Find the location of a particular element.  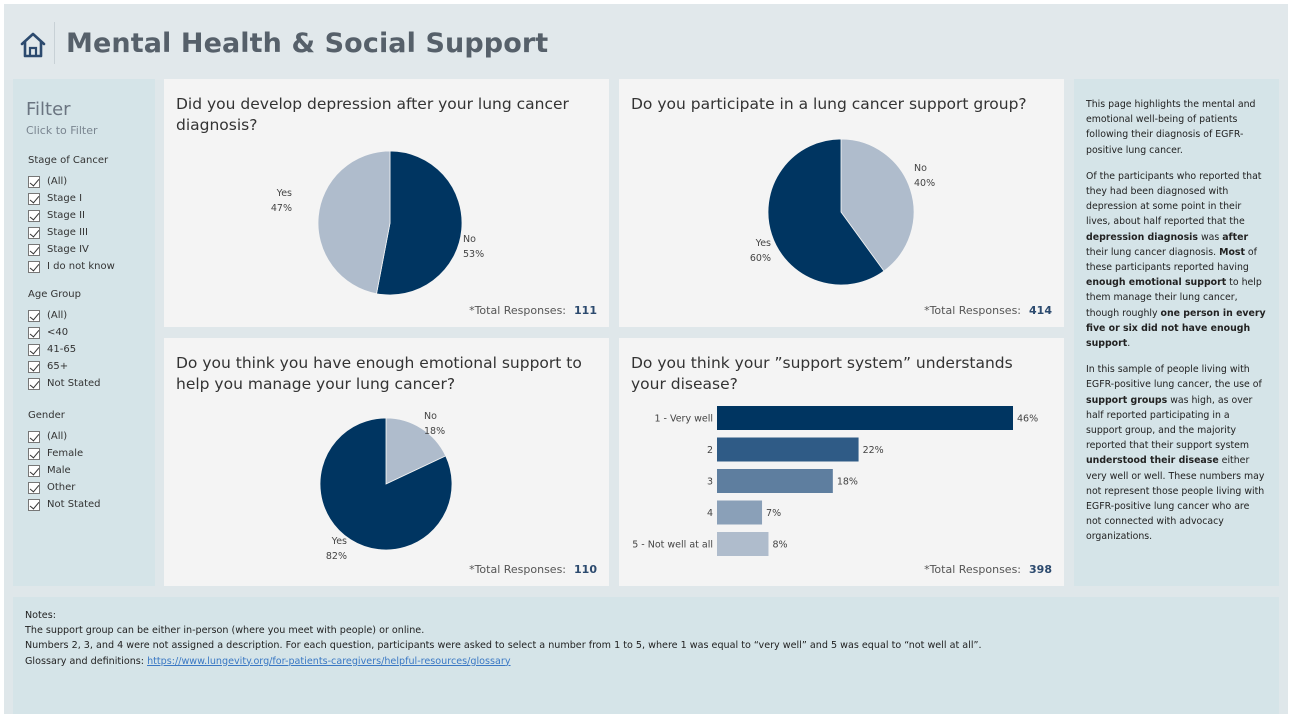

notes-title: Notes: is located at coordinates (40, 615).